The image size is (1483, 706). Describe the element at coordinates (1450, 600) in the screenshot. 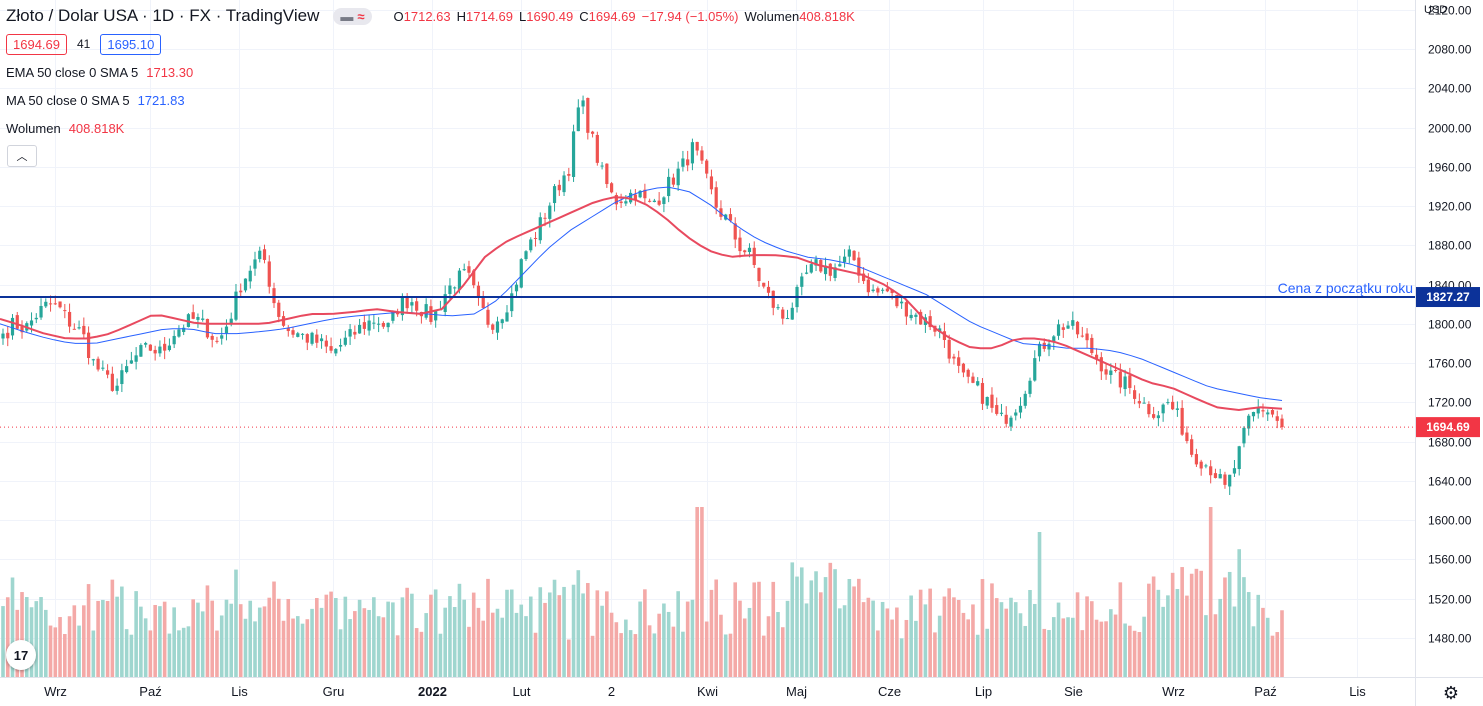

I see `price-tick-label: 1520.00` at that location.